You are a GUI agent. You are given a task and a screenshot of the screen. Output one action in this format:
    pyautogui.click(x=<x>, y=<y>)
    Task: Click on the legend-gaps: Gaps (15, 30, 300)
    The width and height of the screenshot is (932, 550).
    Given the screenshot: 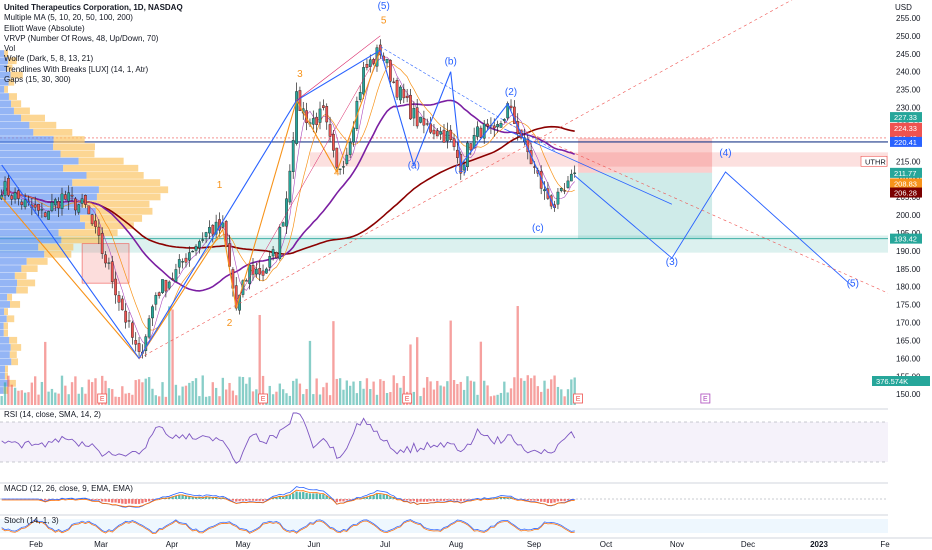 What is the action you would take?
    pyautogui.click(x=37, y=80)
    